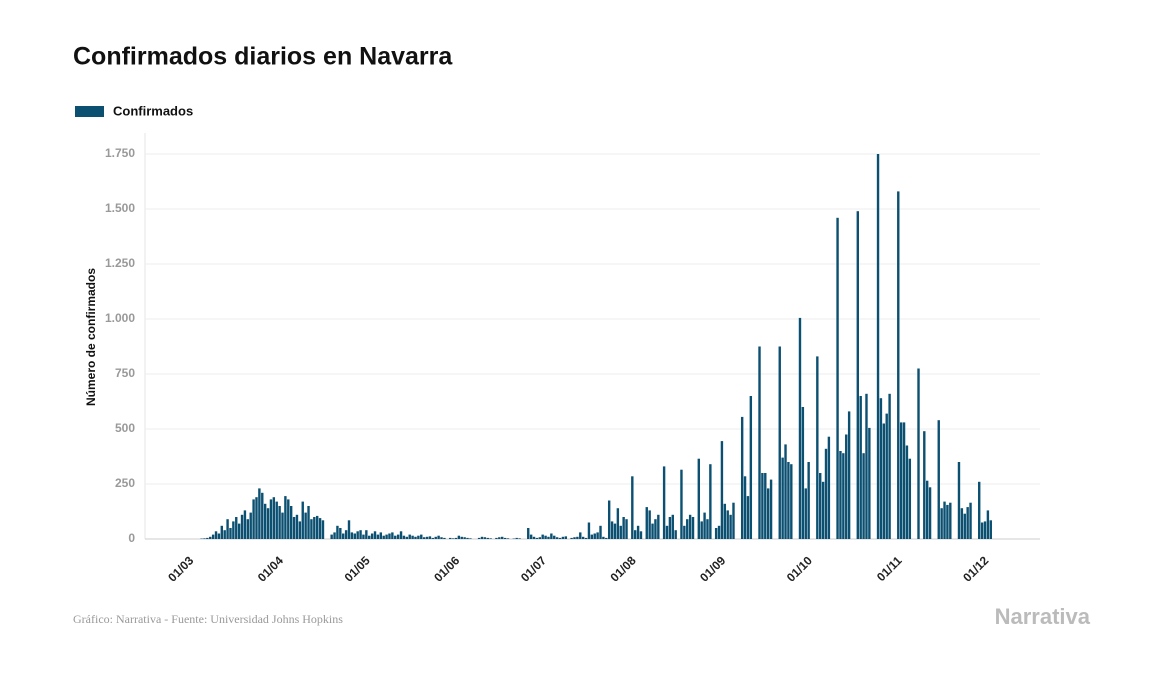  Describe the element at coordinates (120, 153) in the screenshot. I see `y-tick-label: 1.750` at that location.